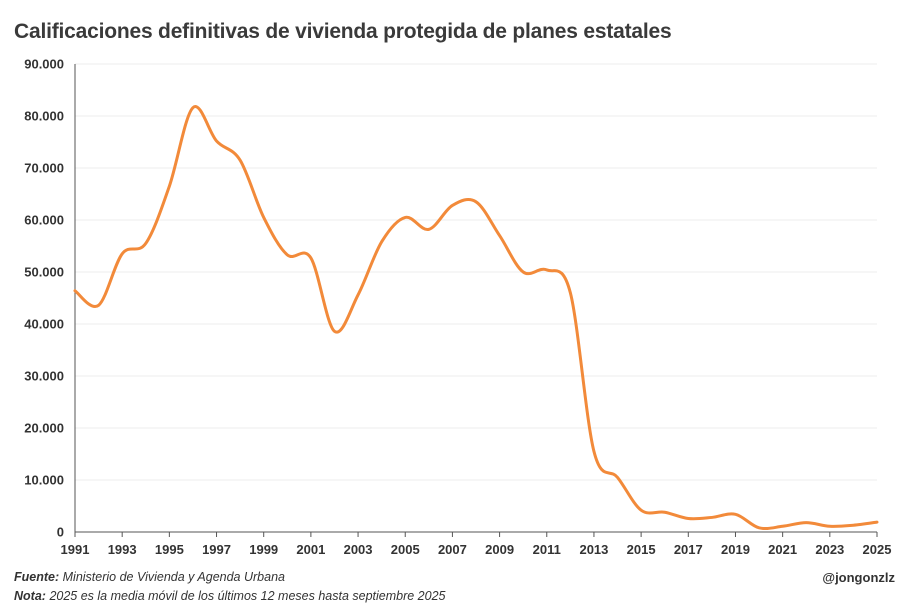 This screenshot has width=907, height=611. What do you see at coordinates (216, 549) in the screenshot?
I see `x-tick-label: 1997` at bounding box center [216, 549].